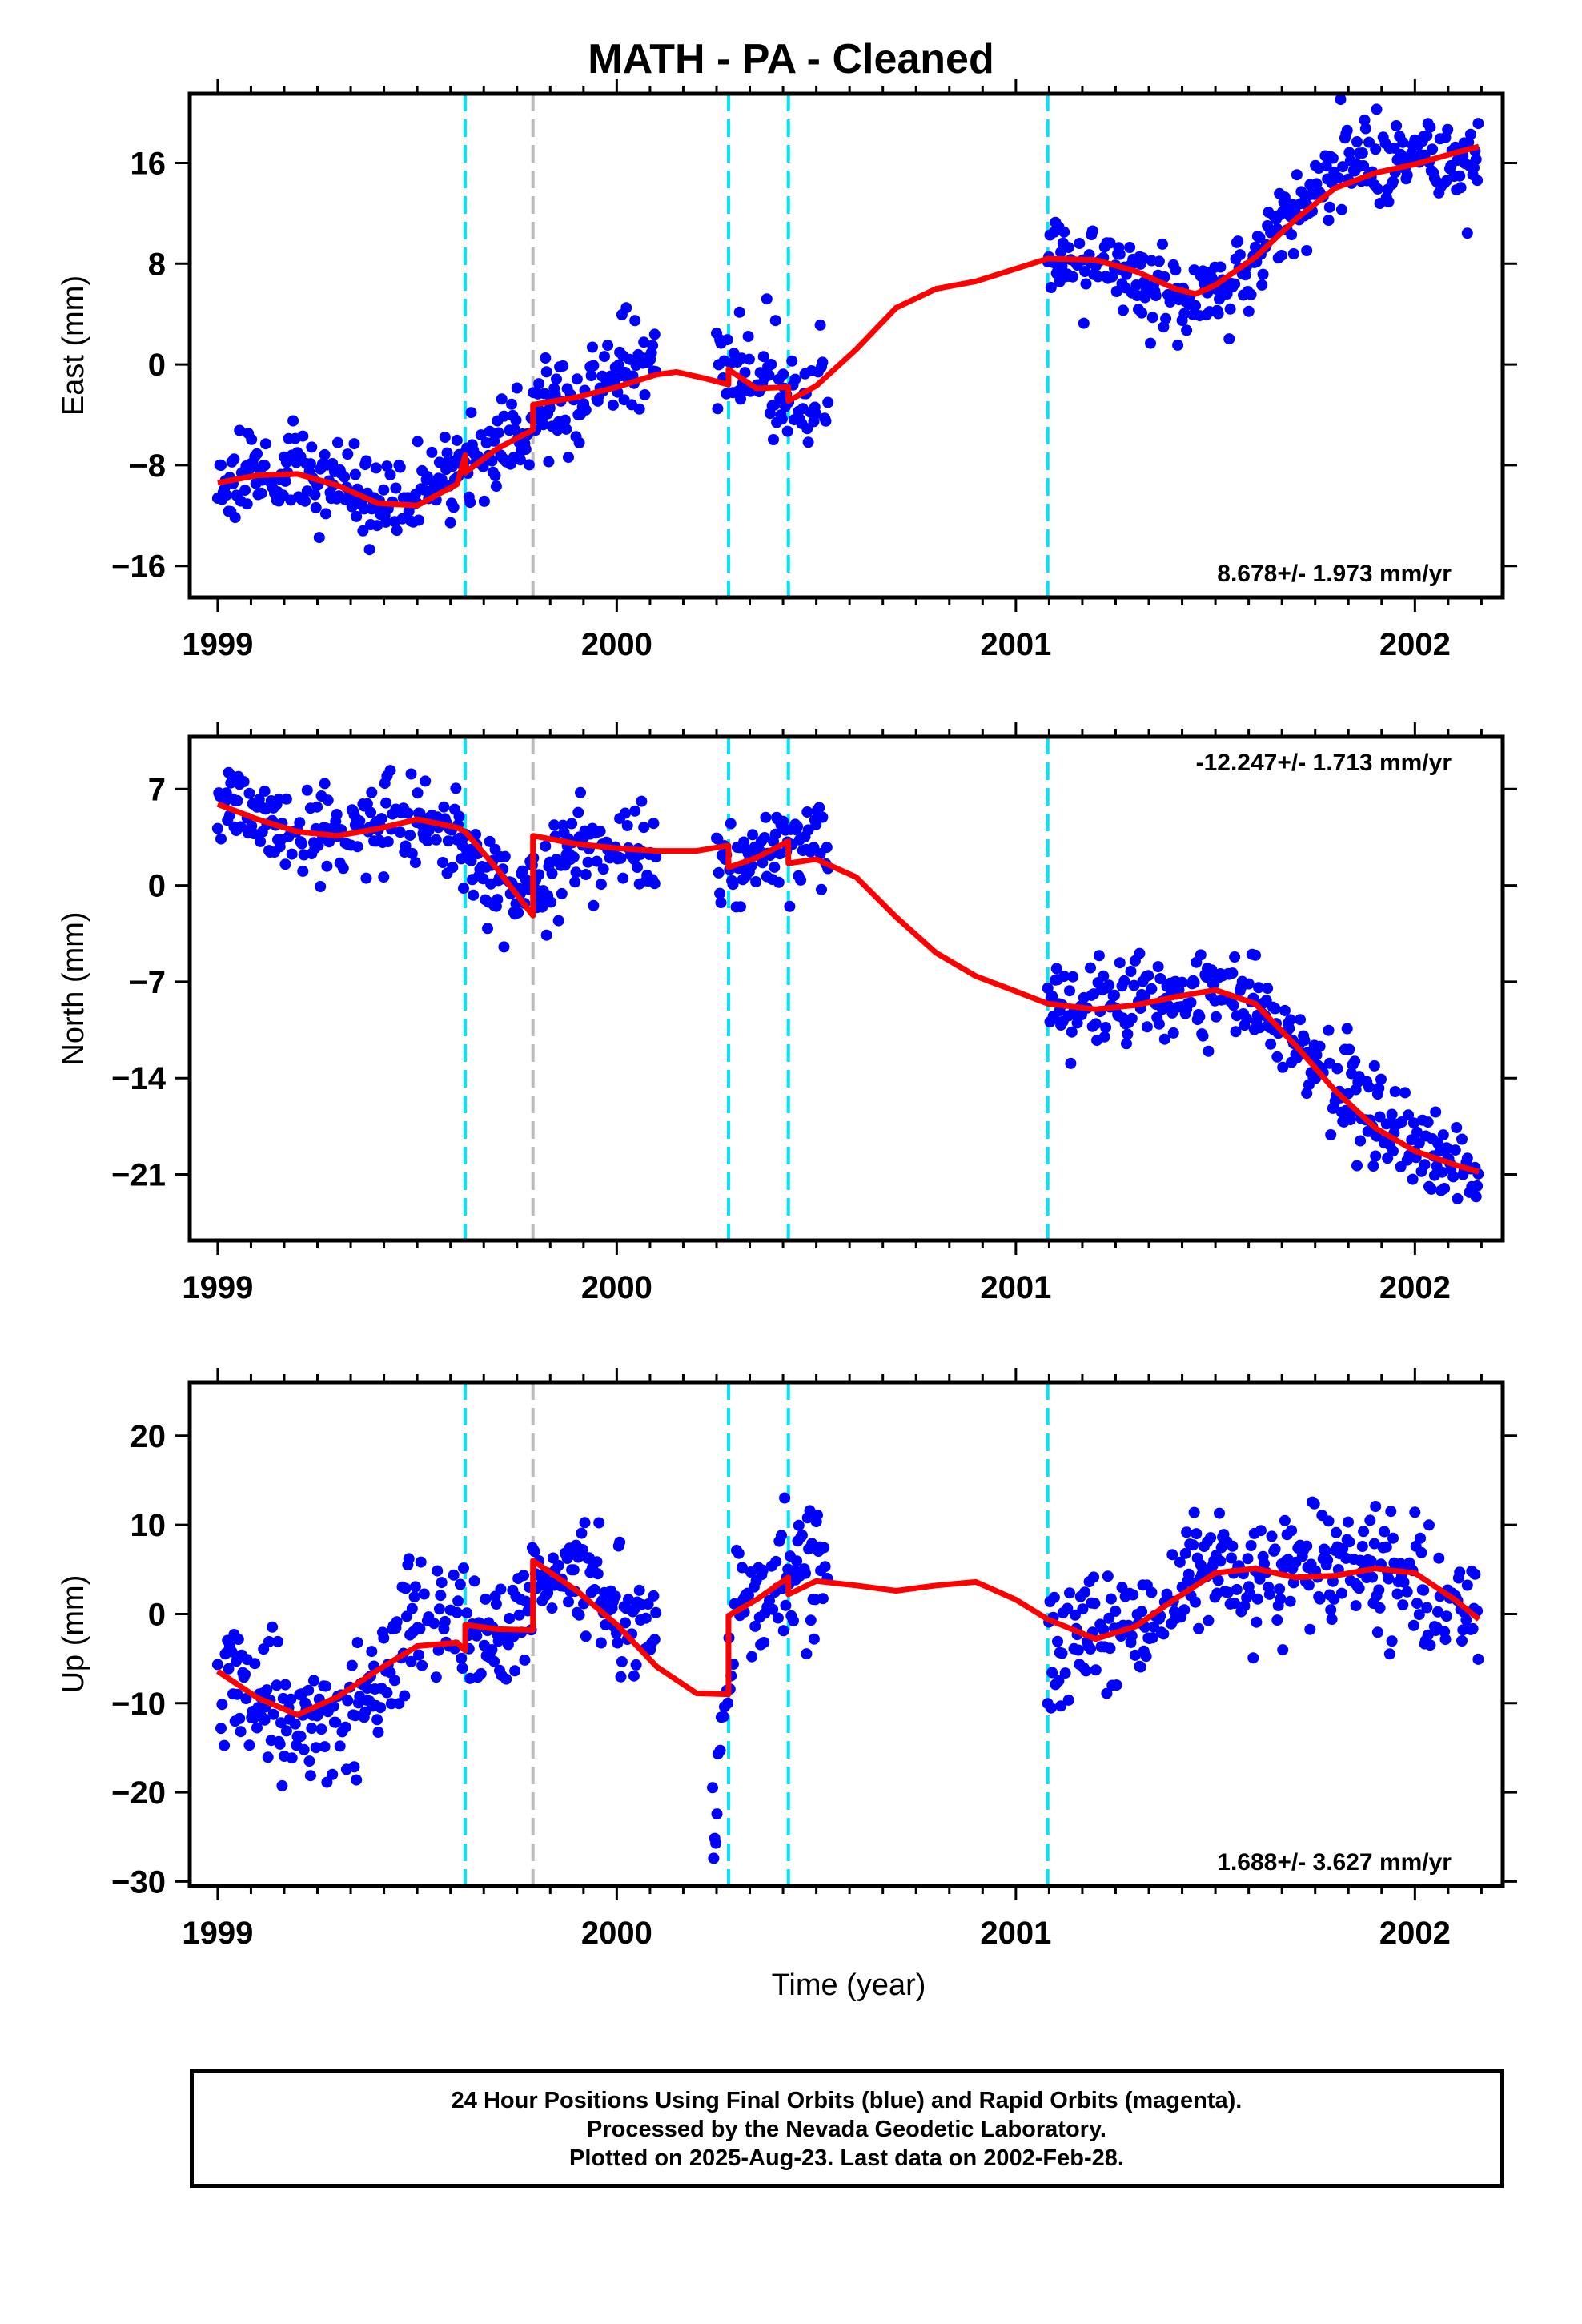 This screenshot has height=2324, width=1582. I want to click on rate-annotation: 8.678+/- 1.973 mm/yr, so click(1334, 574).